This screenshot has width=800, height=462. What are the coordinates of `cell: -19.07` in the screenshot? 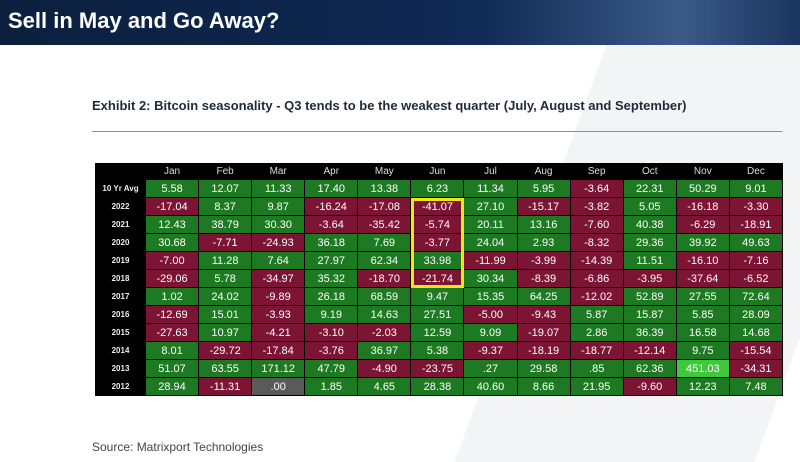 It's located at (543, 332).